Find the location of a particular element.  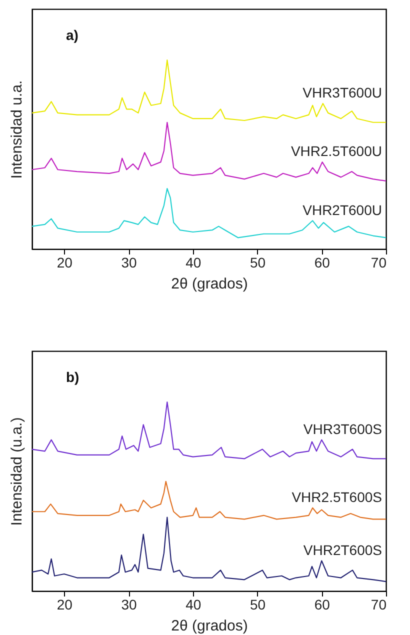

y-axis-title: Intensidad u.a. is located at coordinates (17, 129).